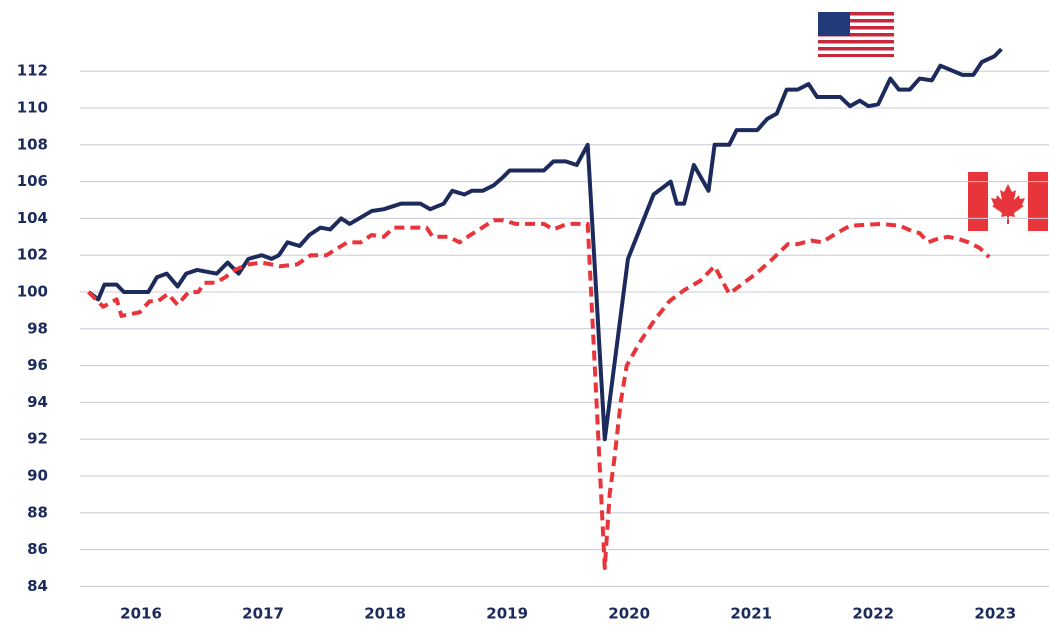 Image resolution: width=1049 pixels, height=627 pixels. What do you see at coordinates (37, 549) in the screenshot?
I see `y-tick-label: 86` at bounding box center [37, 549].